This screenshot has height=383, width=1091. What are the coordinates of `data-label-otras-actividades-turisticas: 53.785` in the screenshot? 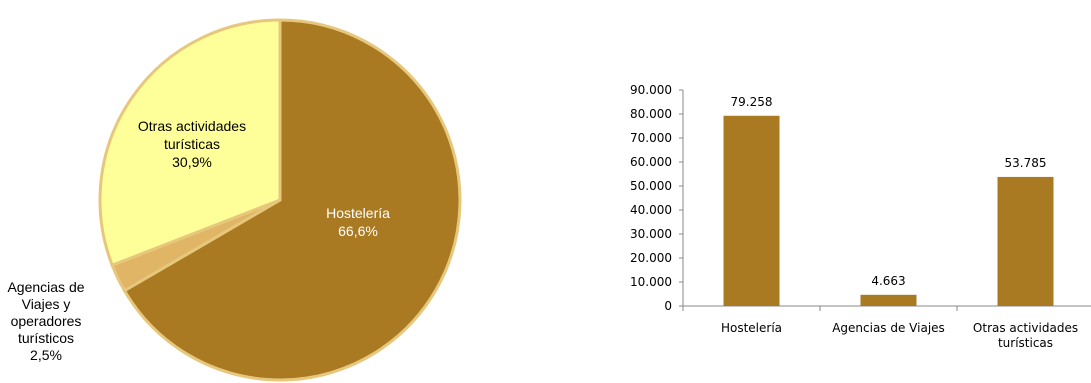 It's located at (1026, 163).